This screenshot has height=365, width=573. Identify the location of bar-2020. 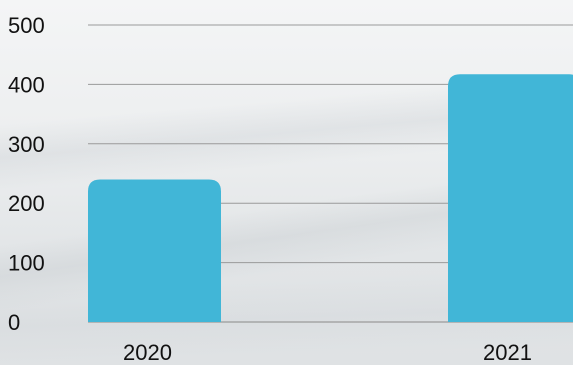
(154, 250).